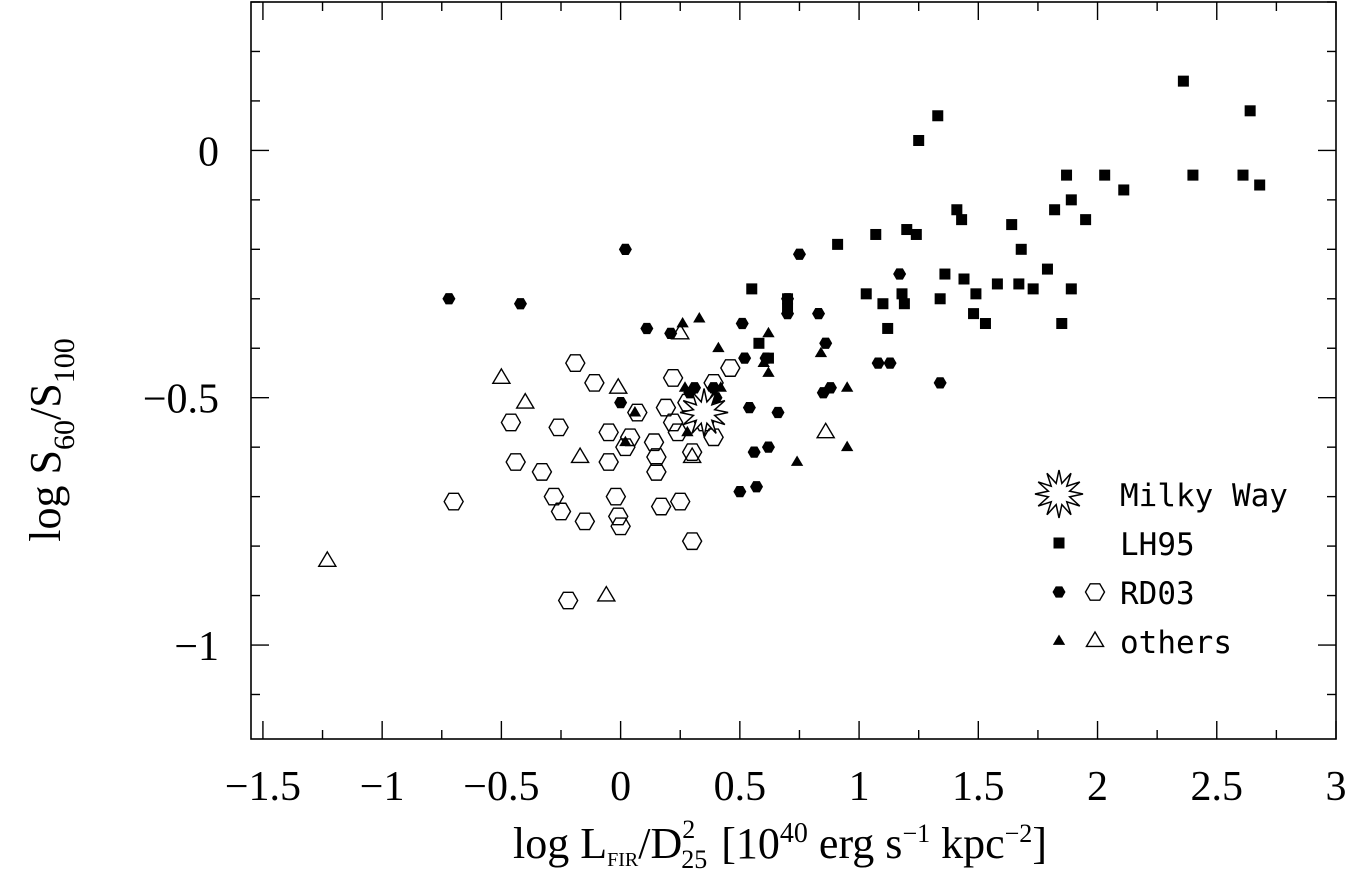 The height and width of the screenshot is (874, 1348). I want to click on y-tick-label: 0, so click(208, 152).